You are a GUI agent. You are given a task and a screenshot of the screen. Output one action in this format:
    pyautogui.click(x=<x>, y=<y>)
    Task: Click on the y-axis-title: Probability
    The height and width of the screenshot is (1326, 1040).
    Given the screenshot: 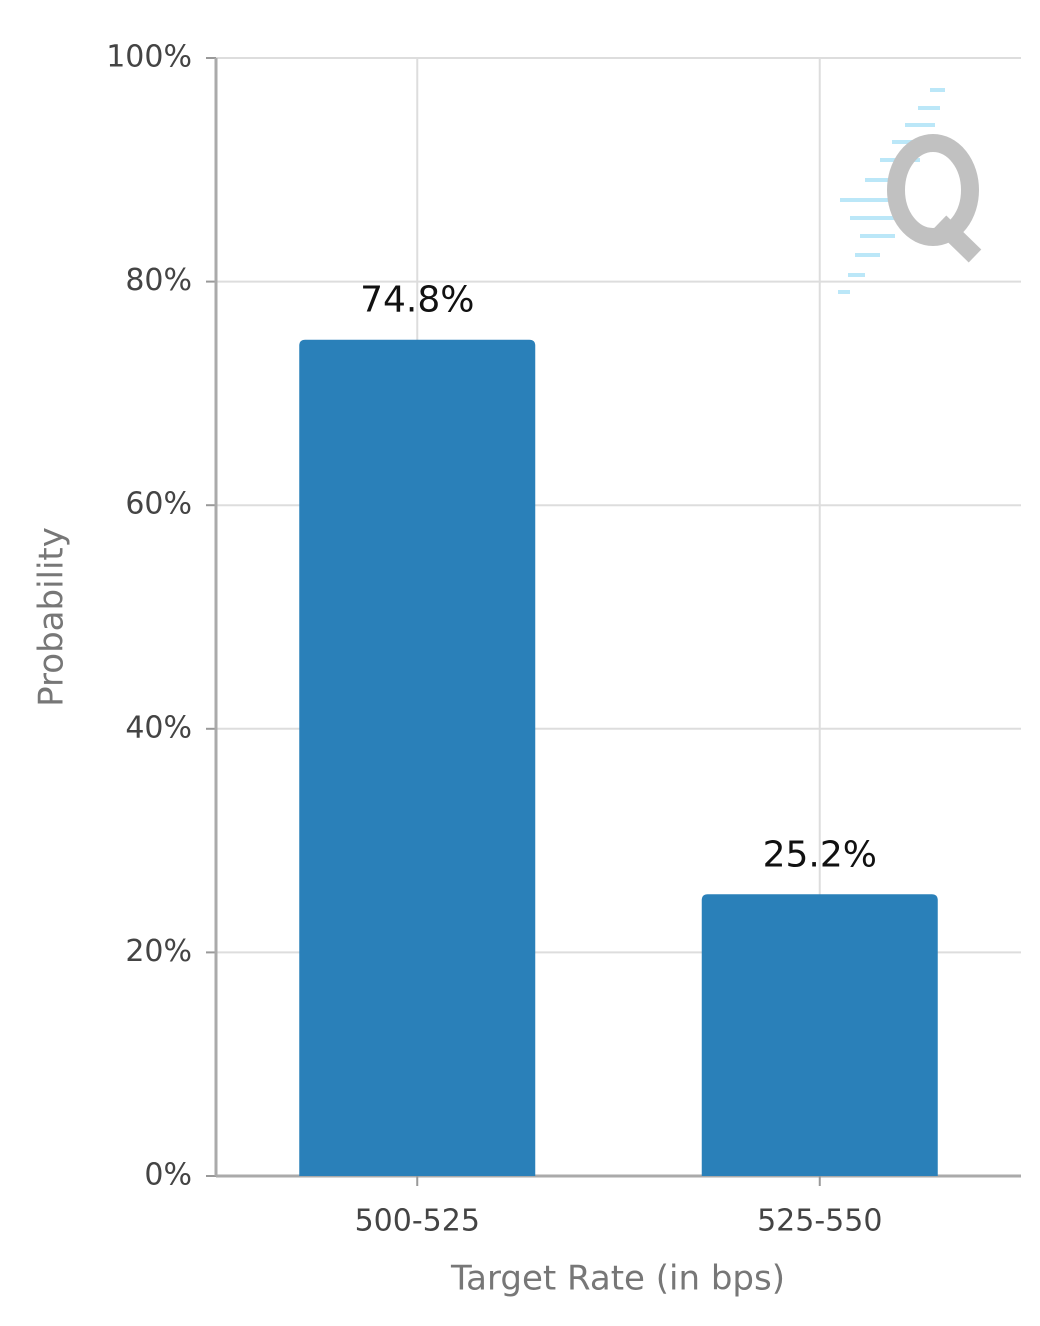 What is the action you would take?
    pyautogui.click(x=52, y=617)
    